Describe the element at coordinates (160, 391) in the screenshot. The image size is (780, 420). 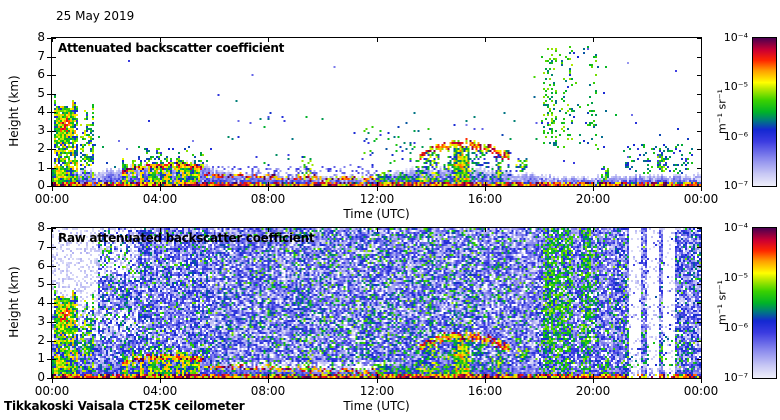
I see `x-tick-label: 04:00` at that location.